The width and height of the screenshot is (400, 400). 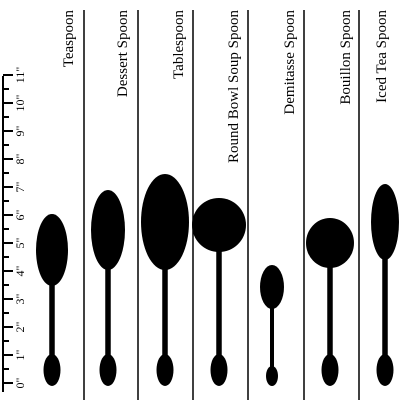 What do you see at coordinates (20, 214) in the screenshot?
I see `ruler-label: 6"` at bounding box center [20, 214].